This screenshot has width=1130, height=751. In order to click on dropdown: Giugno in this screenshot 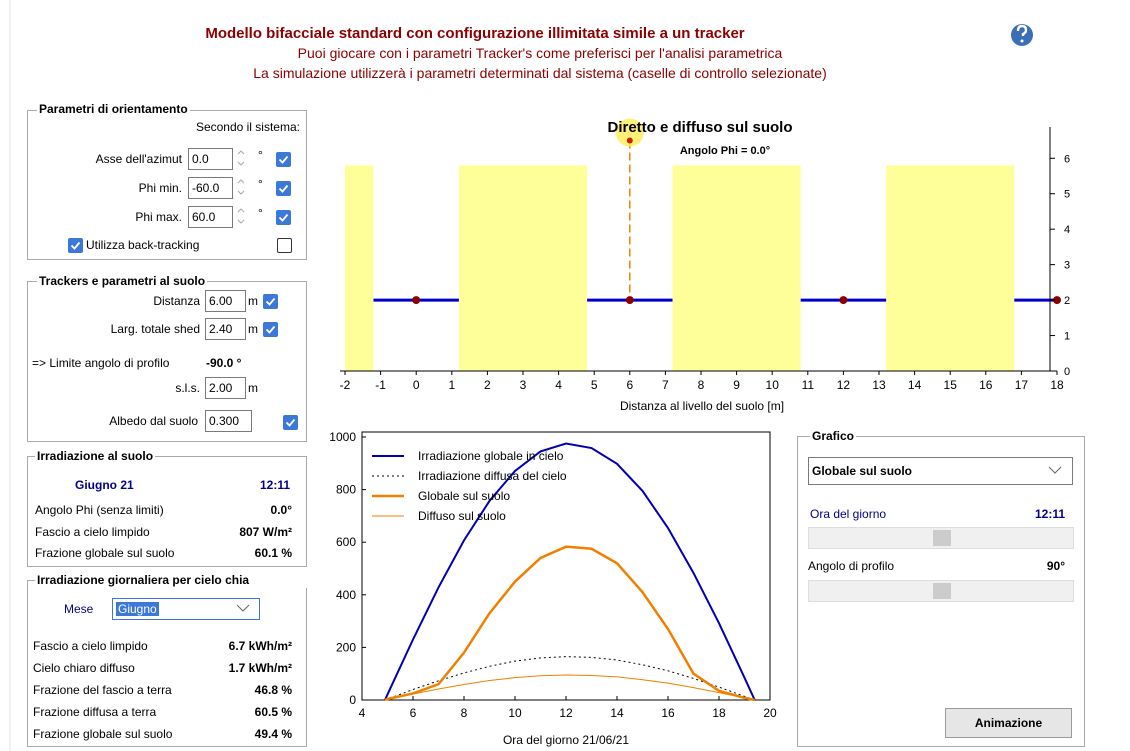, I will do `click(186, 609)`.